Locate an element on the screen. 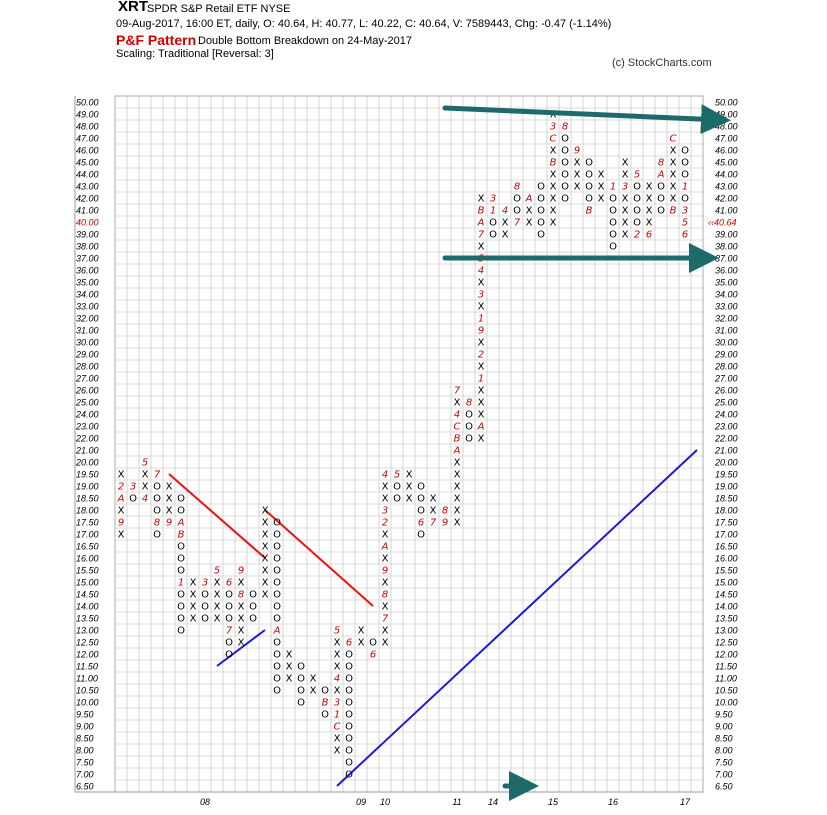 This screenshot has height=815, width=827. y-tick-label-right: 32.00 is located at coordinates (726, 319).